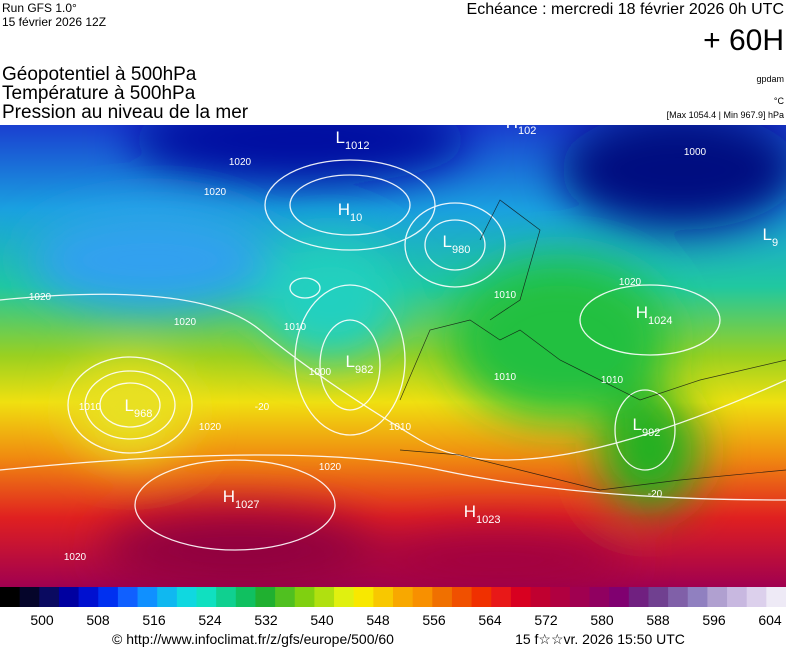 The height and width of the screenshot is (648, 786). What do you see at coordinates (660, 321) in the screenshot?
I see `center-value: 1024` at bounding box center [660, 321].